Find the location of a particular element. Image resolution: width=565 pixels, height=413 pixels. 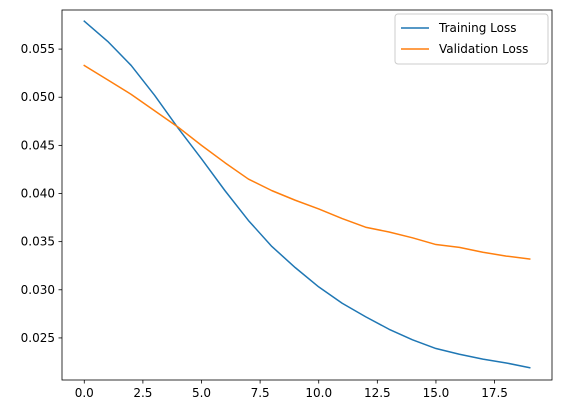

y-tick-label: 0.045 is located at coordinates (38, 145).